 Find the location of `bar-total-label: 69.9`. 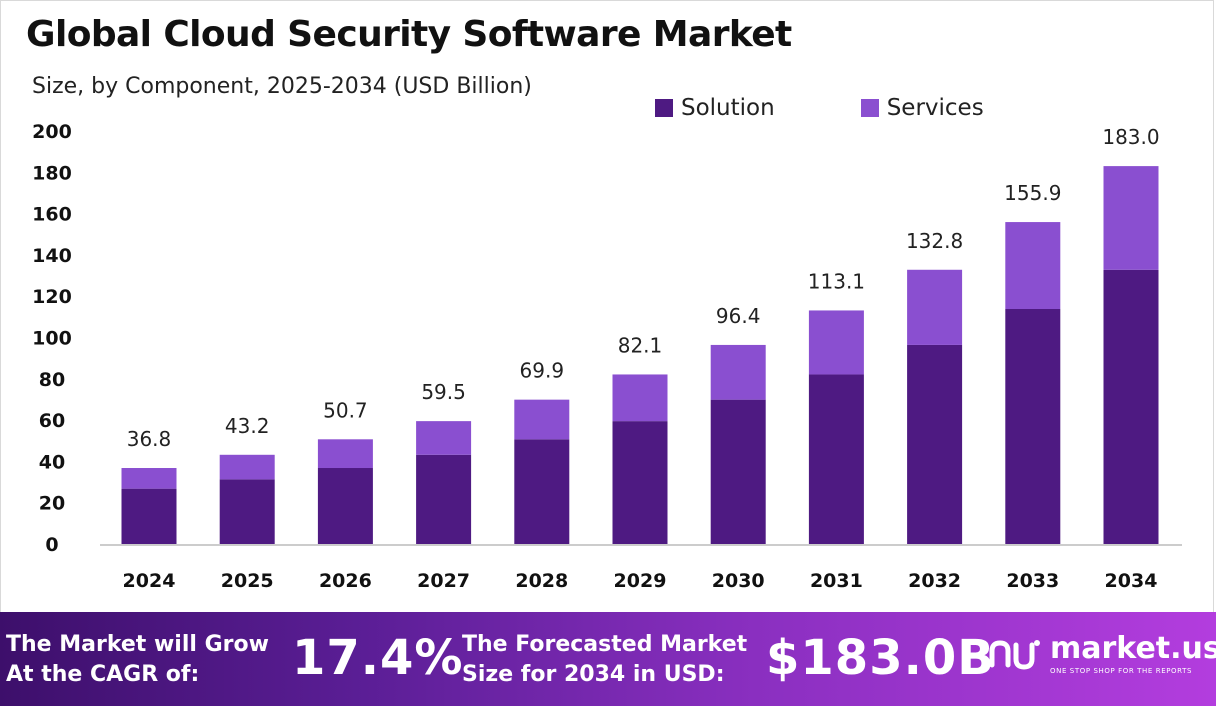

bar-total-label: 69.9 is located at coordinates (542, 371).